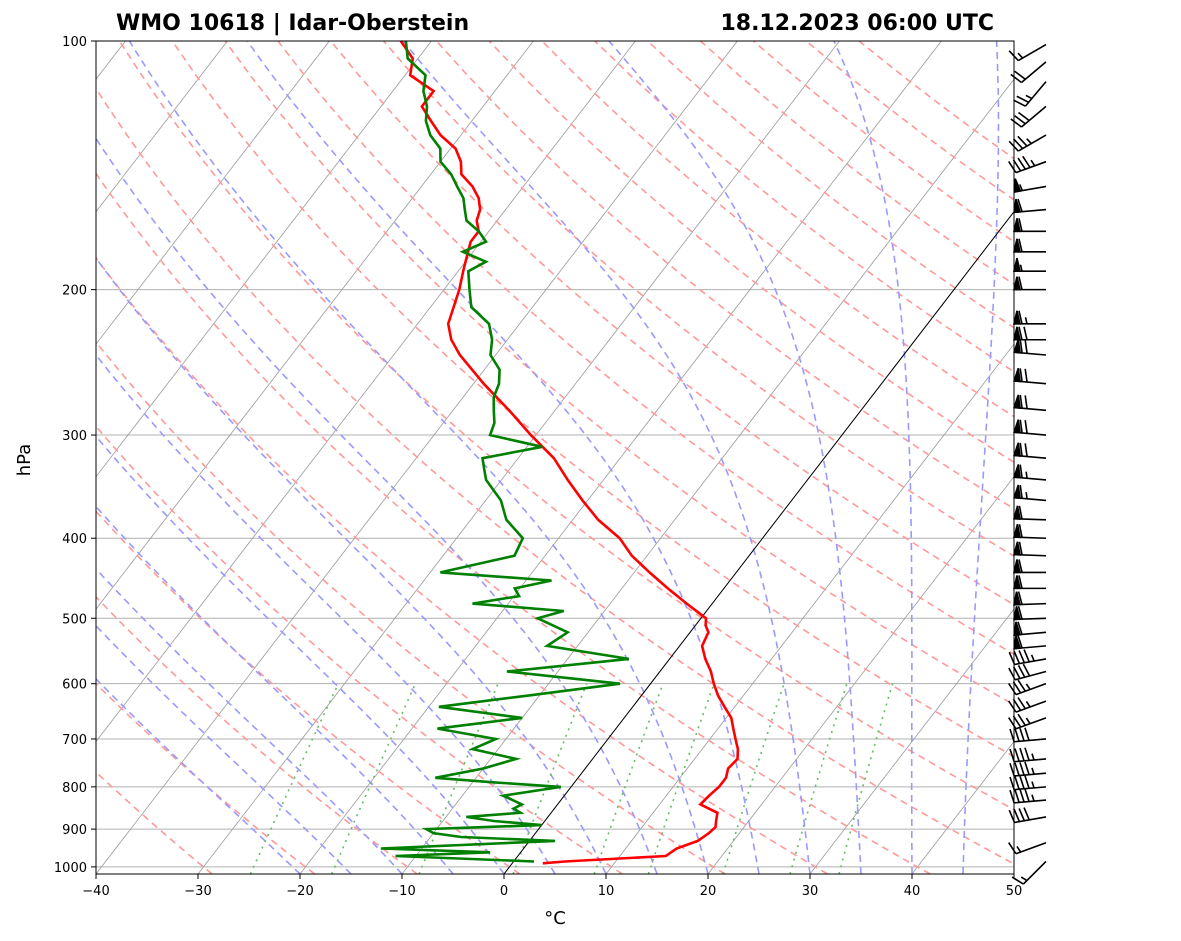 This screenshot has height=941, width=1181. What do you see at coordinates (74, 436) in the screenshot?
I see `y-tick-label: 300` at bounding box center [74, 436].